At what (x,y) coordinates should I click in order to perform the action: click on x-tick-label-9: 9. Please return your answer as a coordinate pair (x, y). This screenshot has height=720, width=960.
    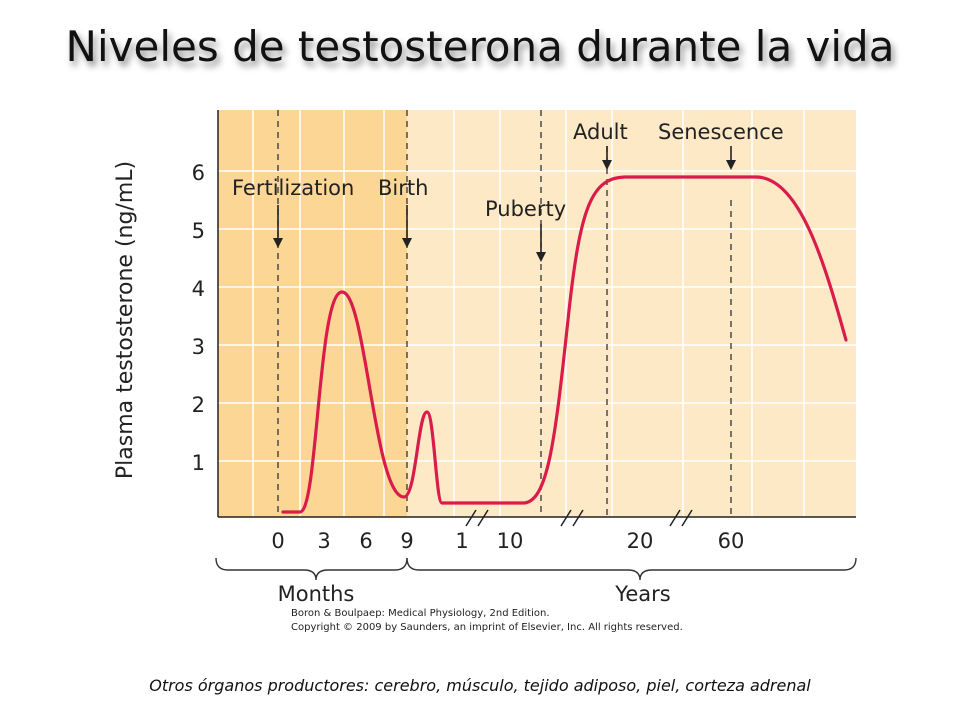
    Looking at the image, I should click on (406, 541).